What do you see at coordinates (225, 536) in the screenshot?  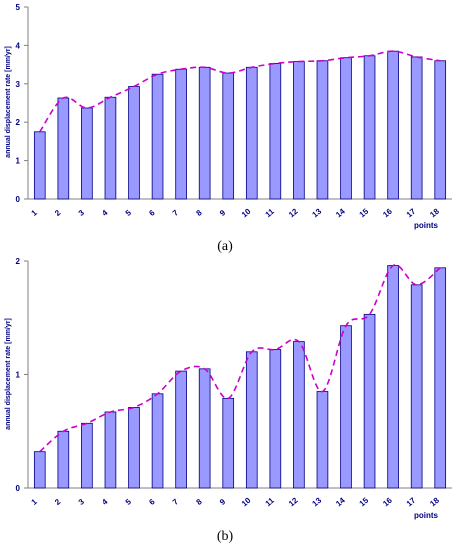 I see `panel-label: (b)` at bounding box center [225, 536].